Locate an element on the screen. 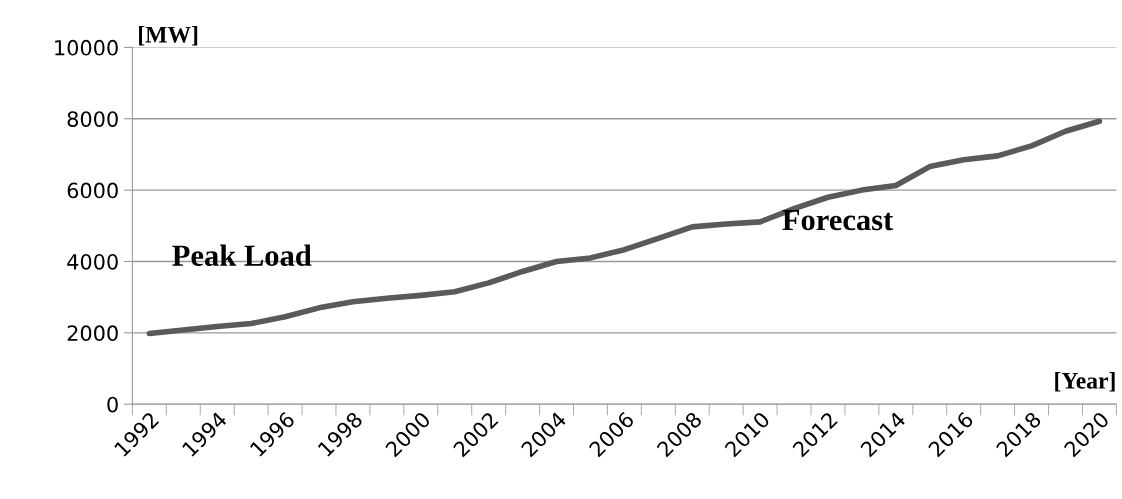 This screenshot has width=1122, height=499. y-tick-label: 6000 is located at coordinates (92, 190).